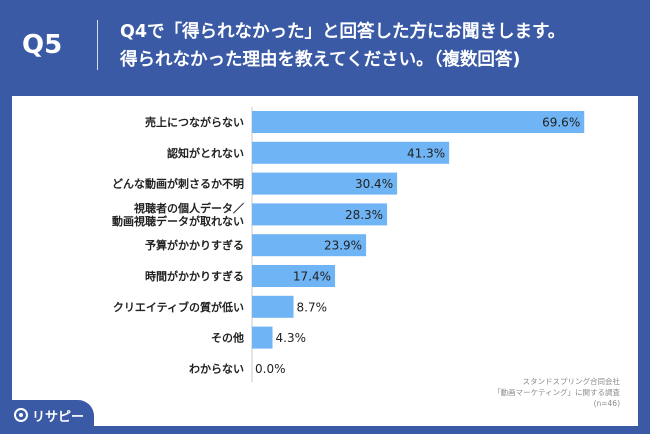 The height and width of the screenshot is (434, 650). Describe the element at coordinates (606, 403) in the screenshot. I see `sample-size: (n=46)` at that location.